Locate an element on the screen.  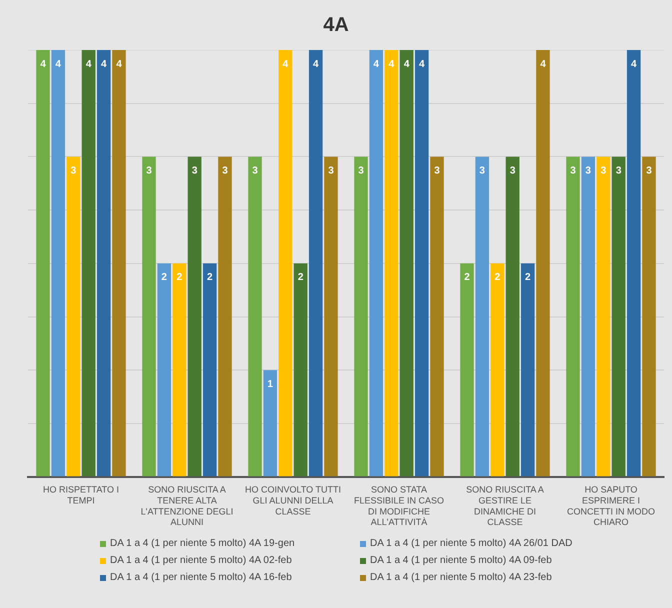
x-tick-label: HO COINVOLTO TUTTI GLI ALUNNI DELLA CLASSE is located at coordinates (293, 500).